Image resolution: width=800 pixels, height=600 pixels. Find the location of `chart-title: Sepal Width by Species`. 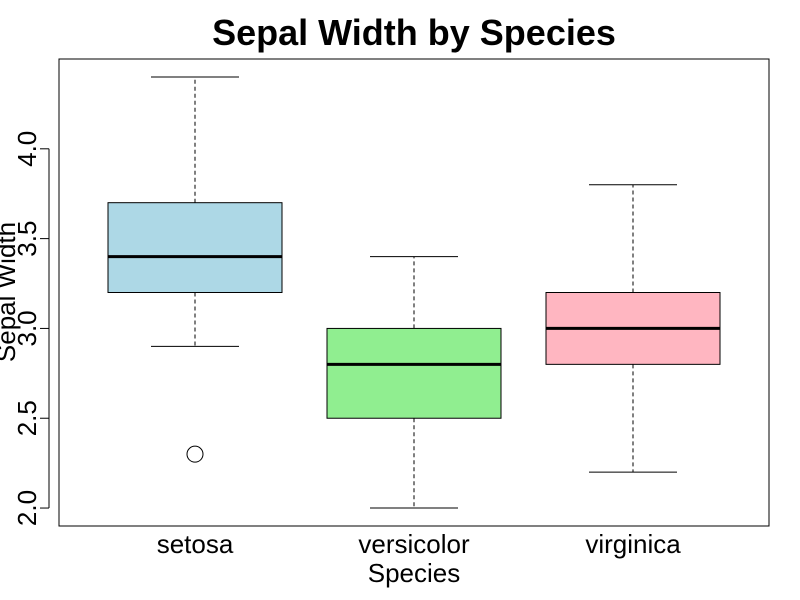

chart-title: Sepal Width by Species is located at coordinates (414, 32).